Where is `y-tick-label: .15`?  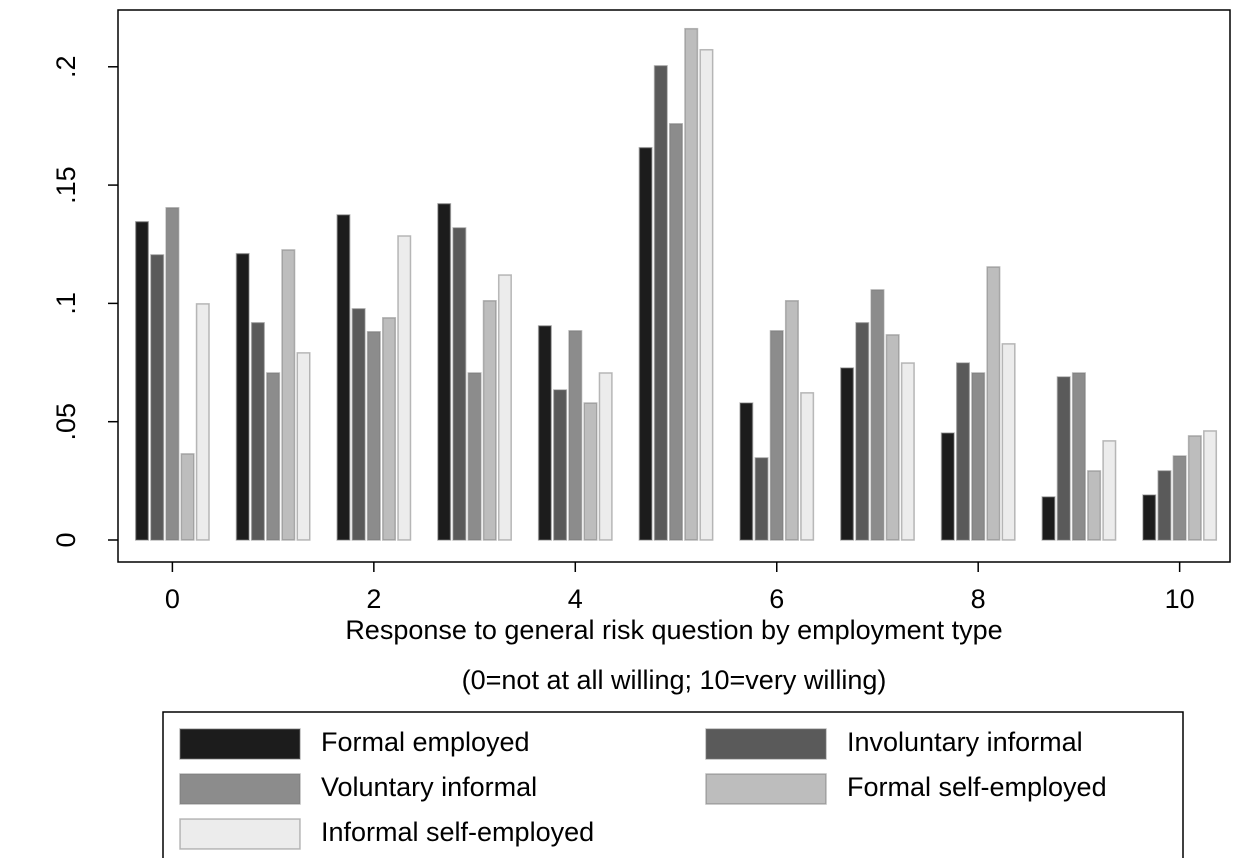
y-tick-label: .15 is located at coordinates (66, 185).